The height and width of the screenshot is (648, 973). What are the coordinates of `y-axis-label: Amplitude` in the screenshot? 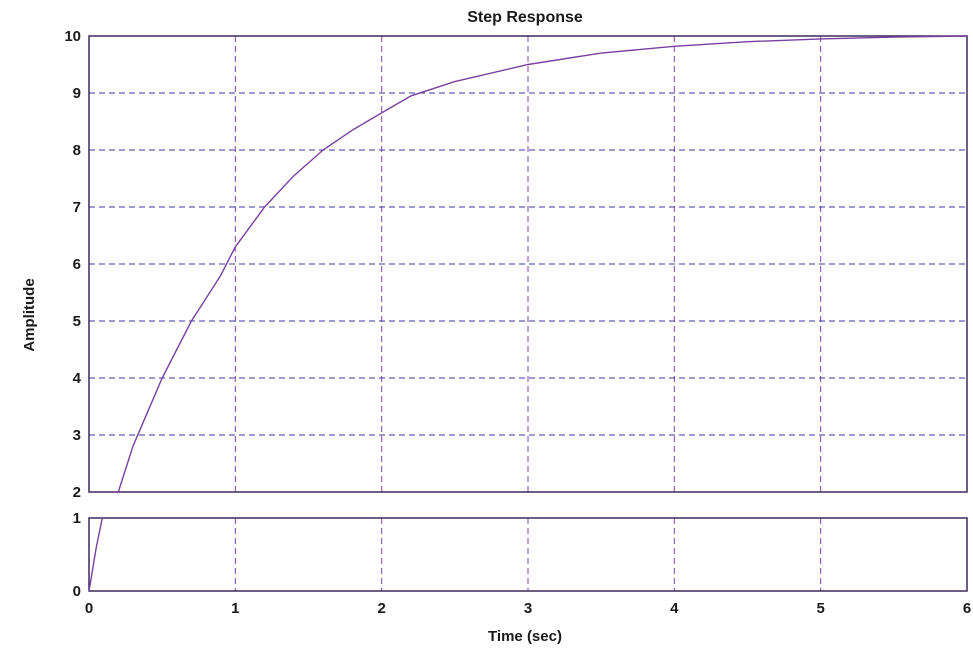 It's located at (29, 314).